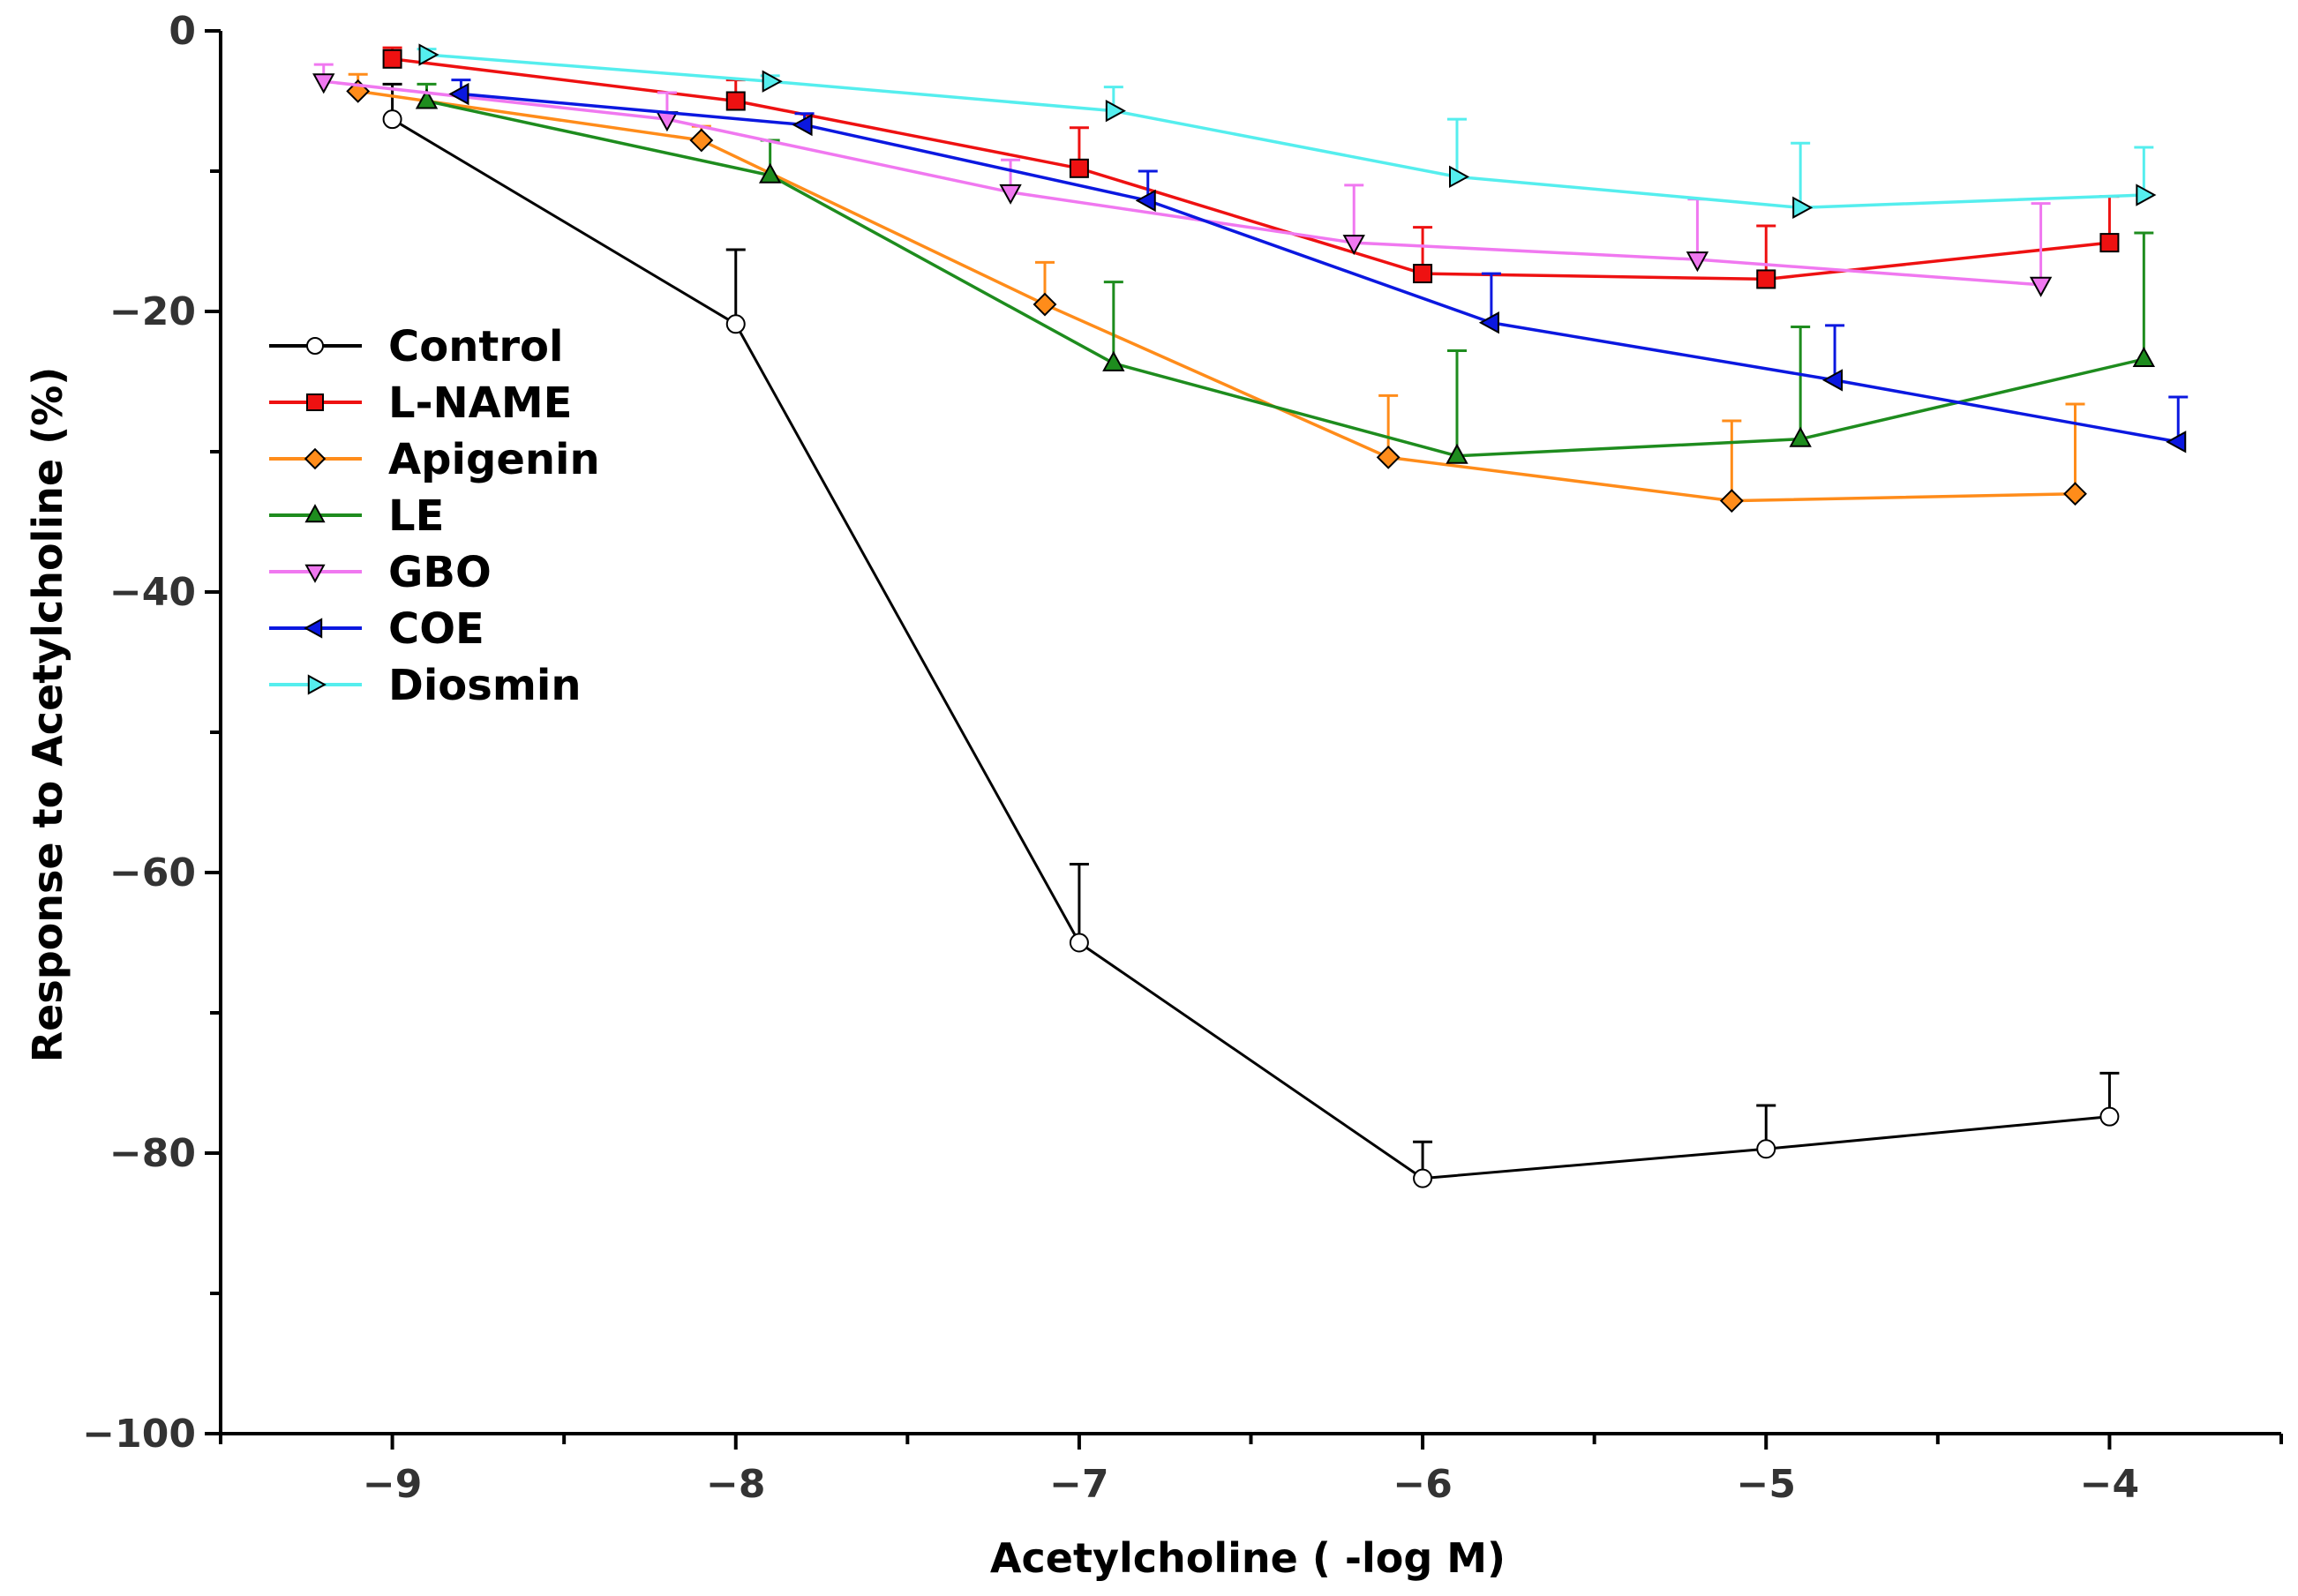 The width and height of the screenshot is (2298, 1596). I want to click on series-gbo, so click(1182, 180).